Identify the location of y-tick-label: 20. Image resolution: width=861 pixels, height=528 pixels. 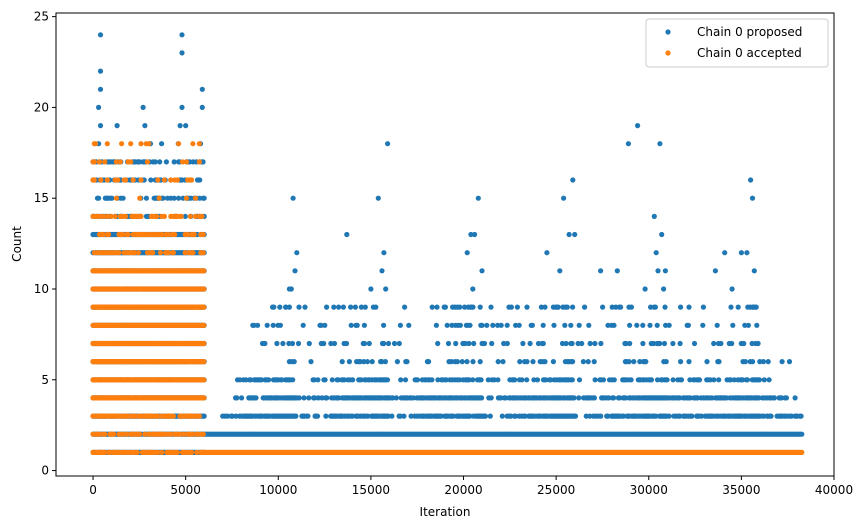
(41, 107).